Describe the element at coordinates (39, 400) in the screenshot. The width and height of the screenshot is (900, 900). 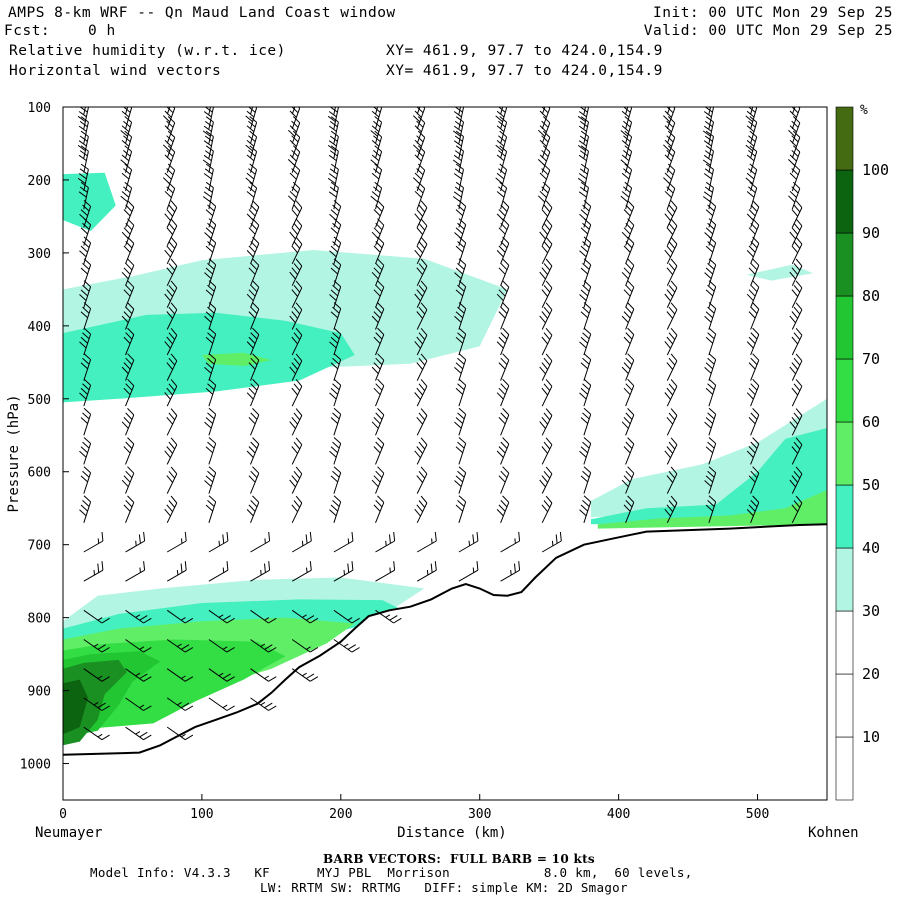
I see `y-tick-label: 500` at that location.